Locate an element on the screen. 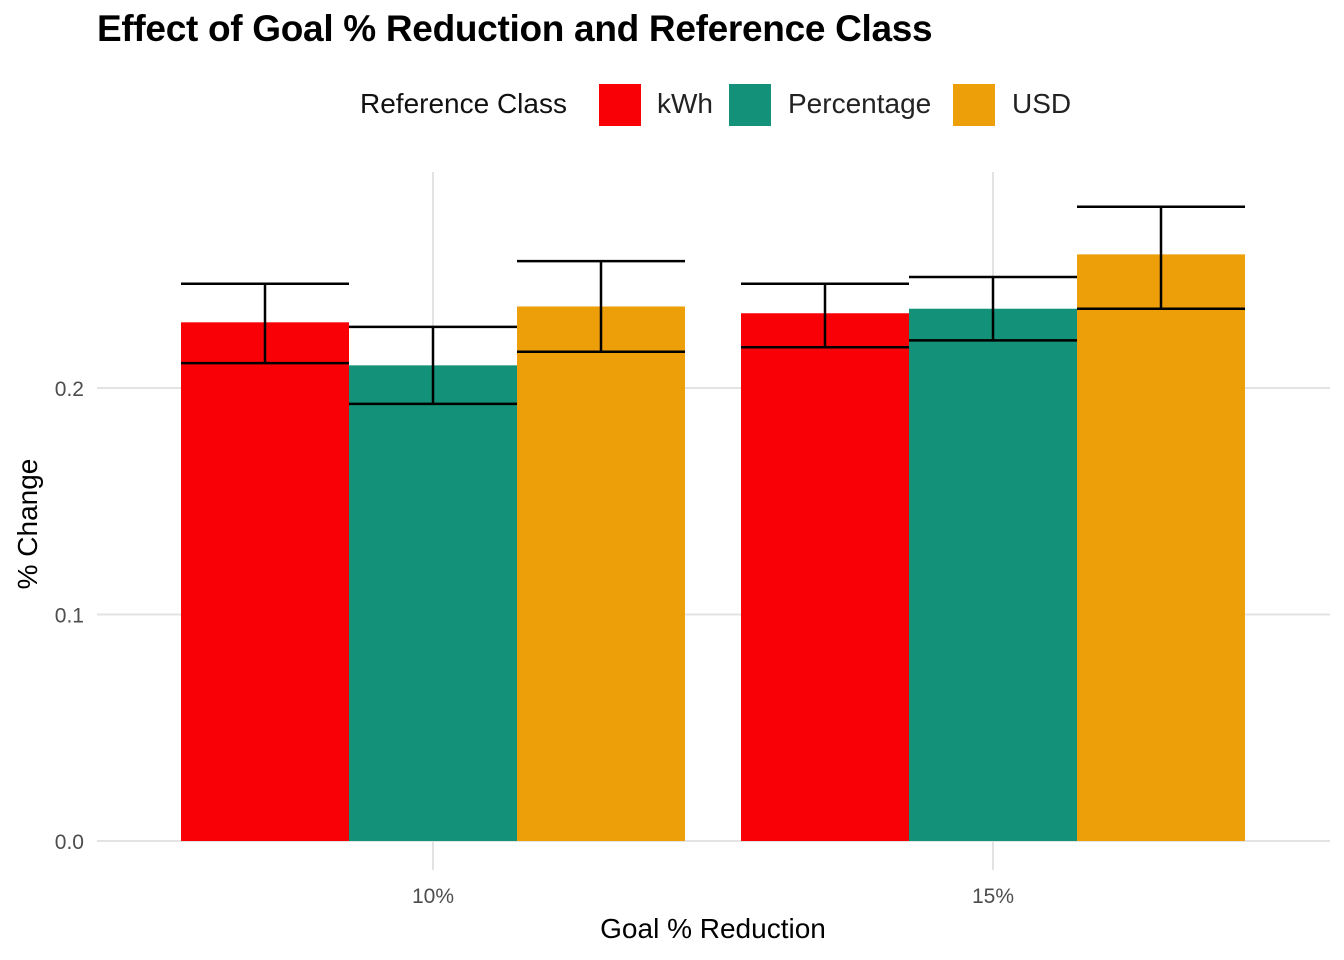  y-tick-label: 0.0 is located at coordinates (69, 842).